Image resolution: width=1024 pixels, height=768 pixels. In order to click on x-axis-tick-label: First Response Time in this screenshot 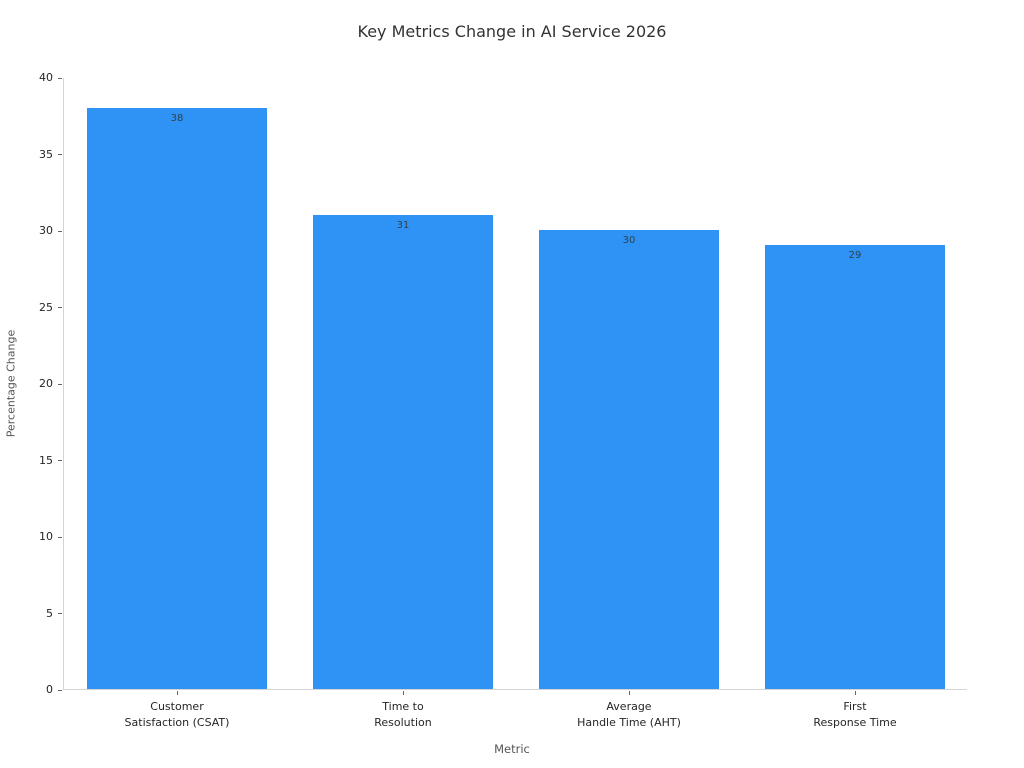, I will do `click(855, 714)`.